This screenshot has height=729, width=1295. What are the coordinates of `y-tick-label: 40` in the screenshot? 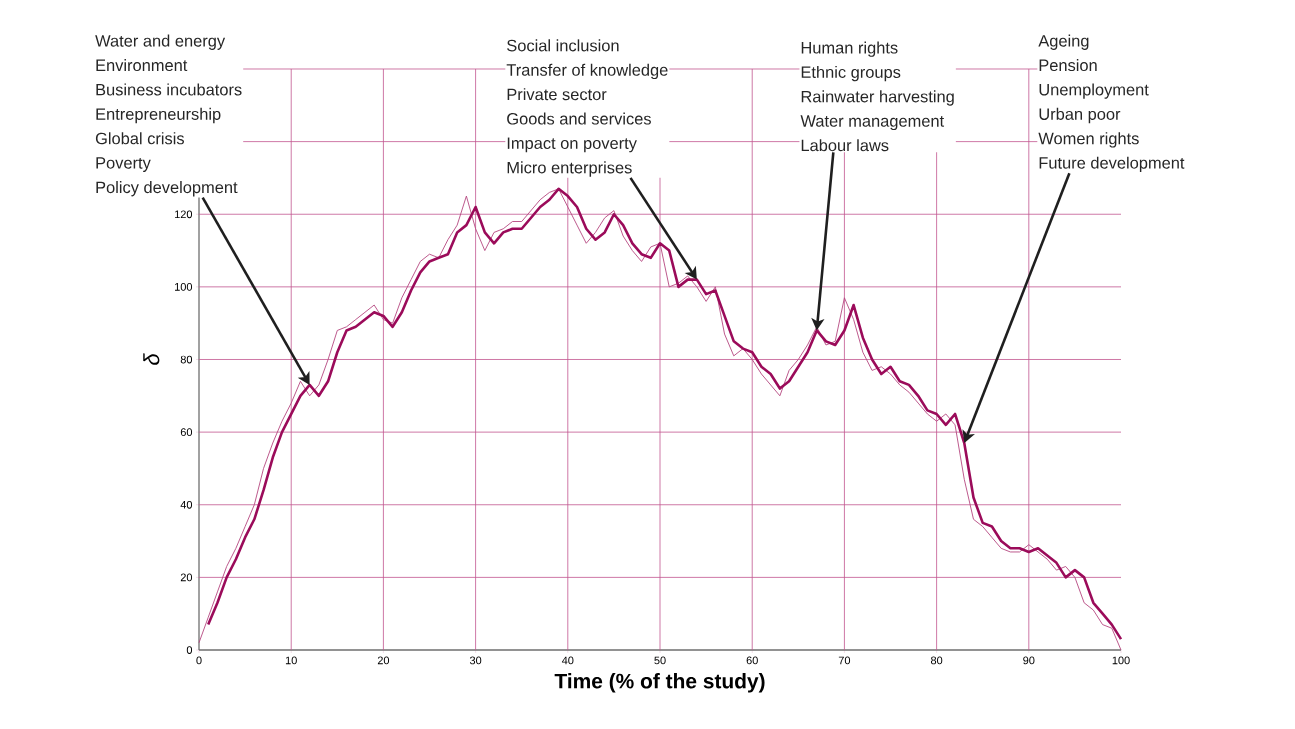 It's located at (186, 504).